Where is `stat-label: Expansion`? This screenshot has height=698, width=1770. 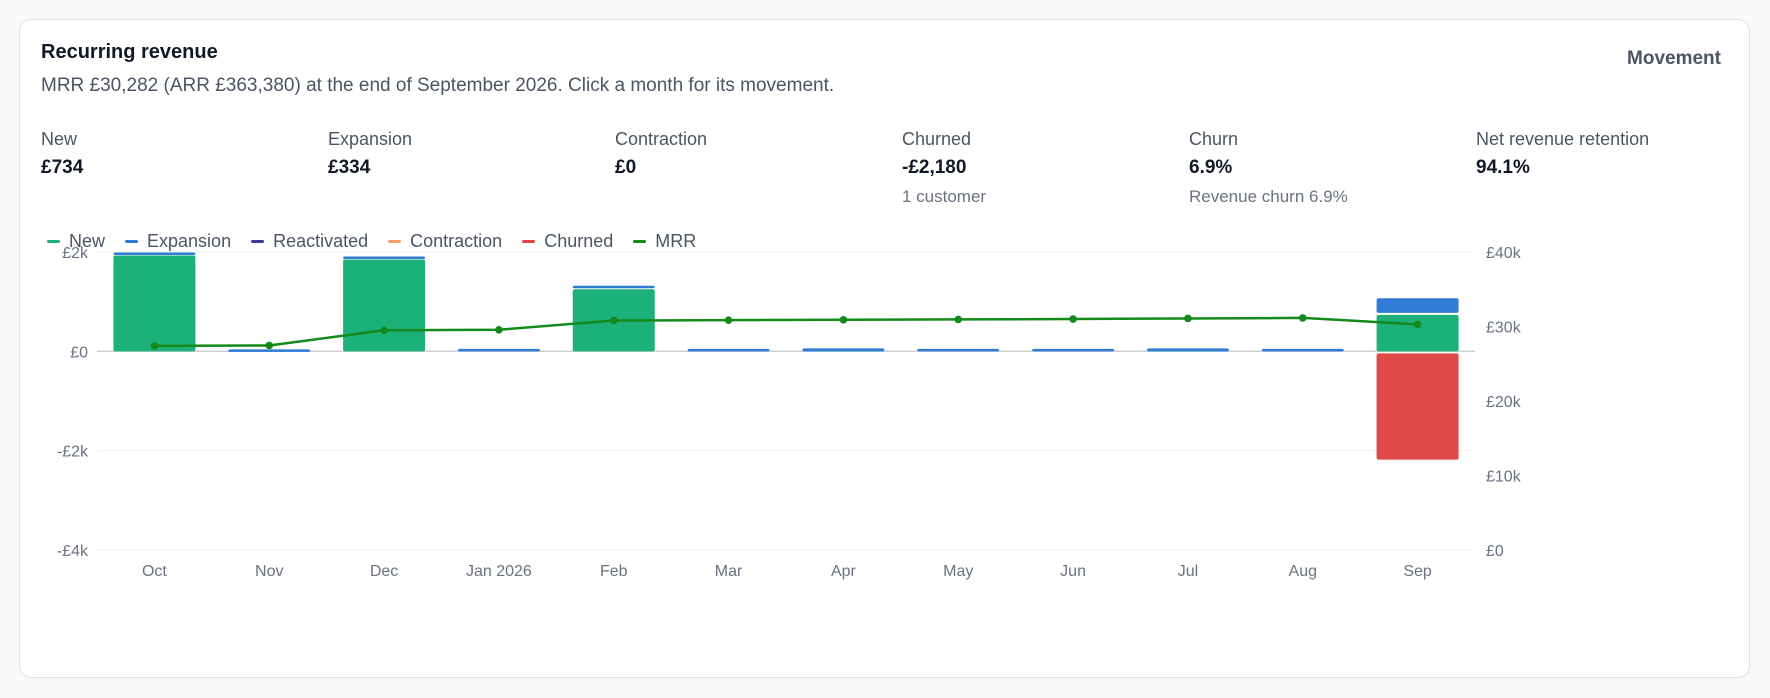
stat-label: Expansion is located at coordinates (370, 139).